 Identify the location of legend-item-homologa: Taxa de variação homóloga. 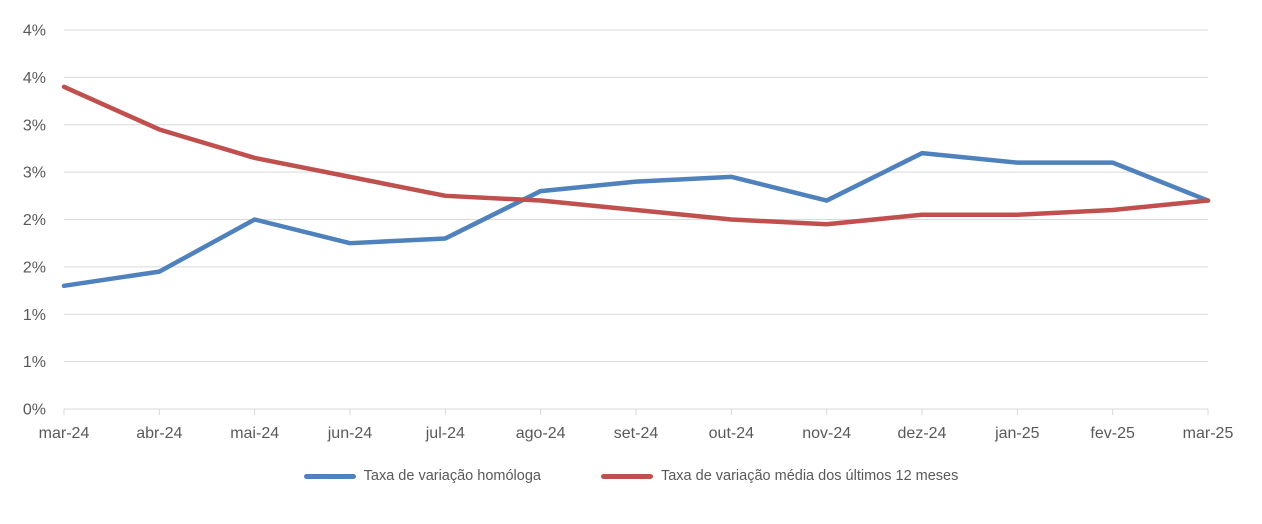
(422, 476).